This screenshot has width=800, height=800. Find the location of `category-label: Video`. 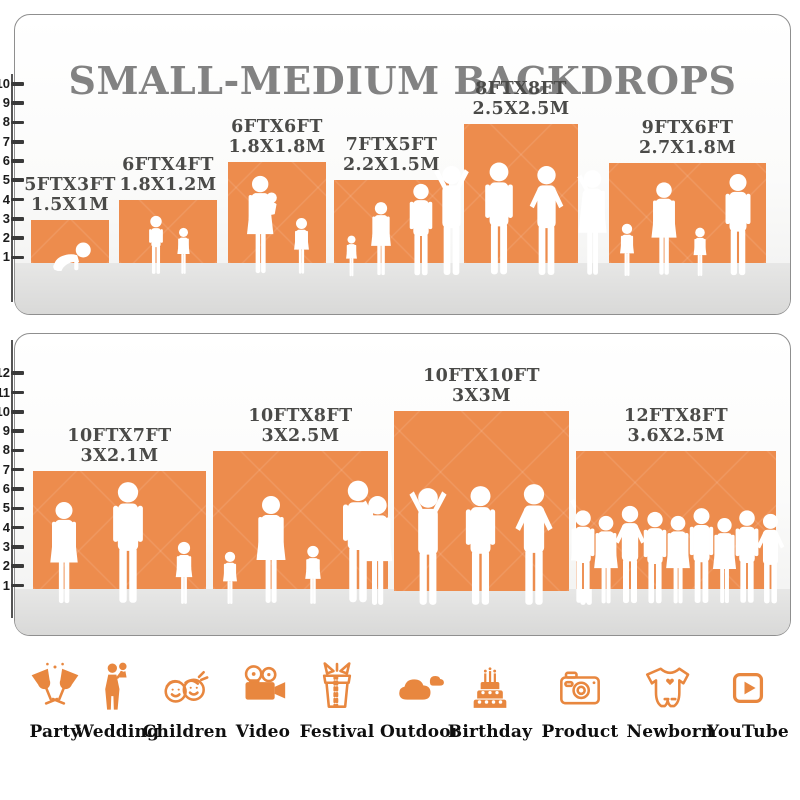

category-label: Video is located at coordinates (263, 732).